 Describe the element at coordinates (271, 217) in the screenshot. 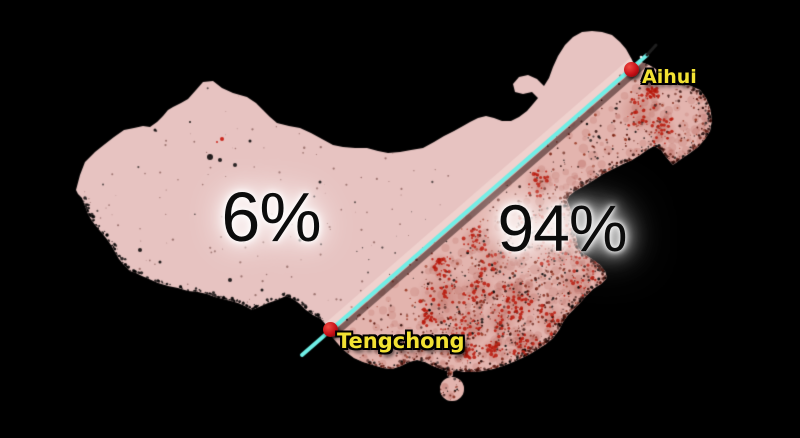

I see `west-population-share-label: 6%` at that location.